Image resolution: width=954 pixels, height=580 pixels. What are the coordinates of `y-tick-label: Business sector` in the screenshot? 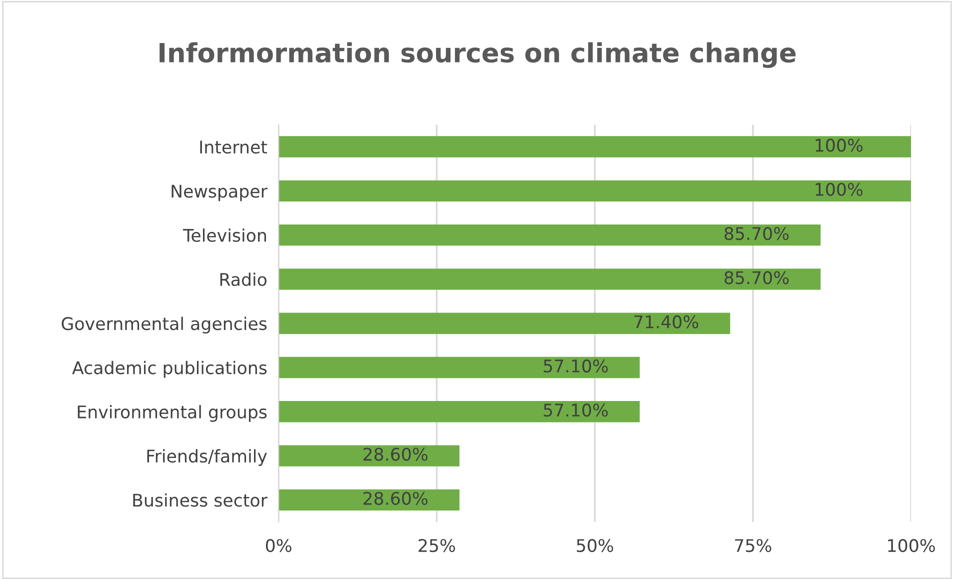 It's located at (200, 500).